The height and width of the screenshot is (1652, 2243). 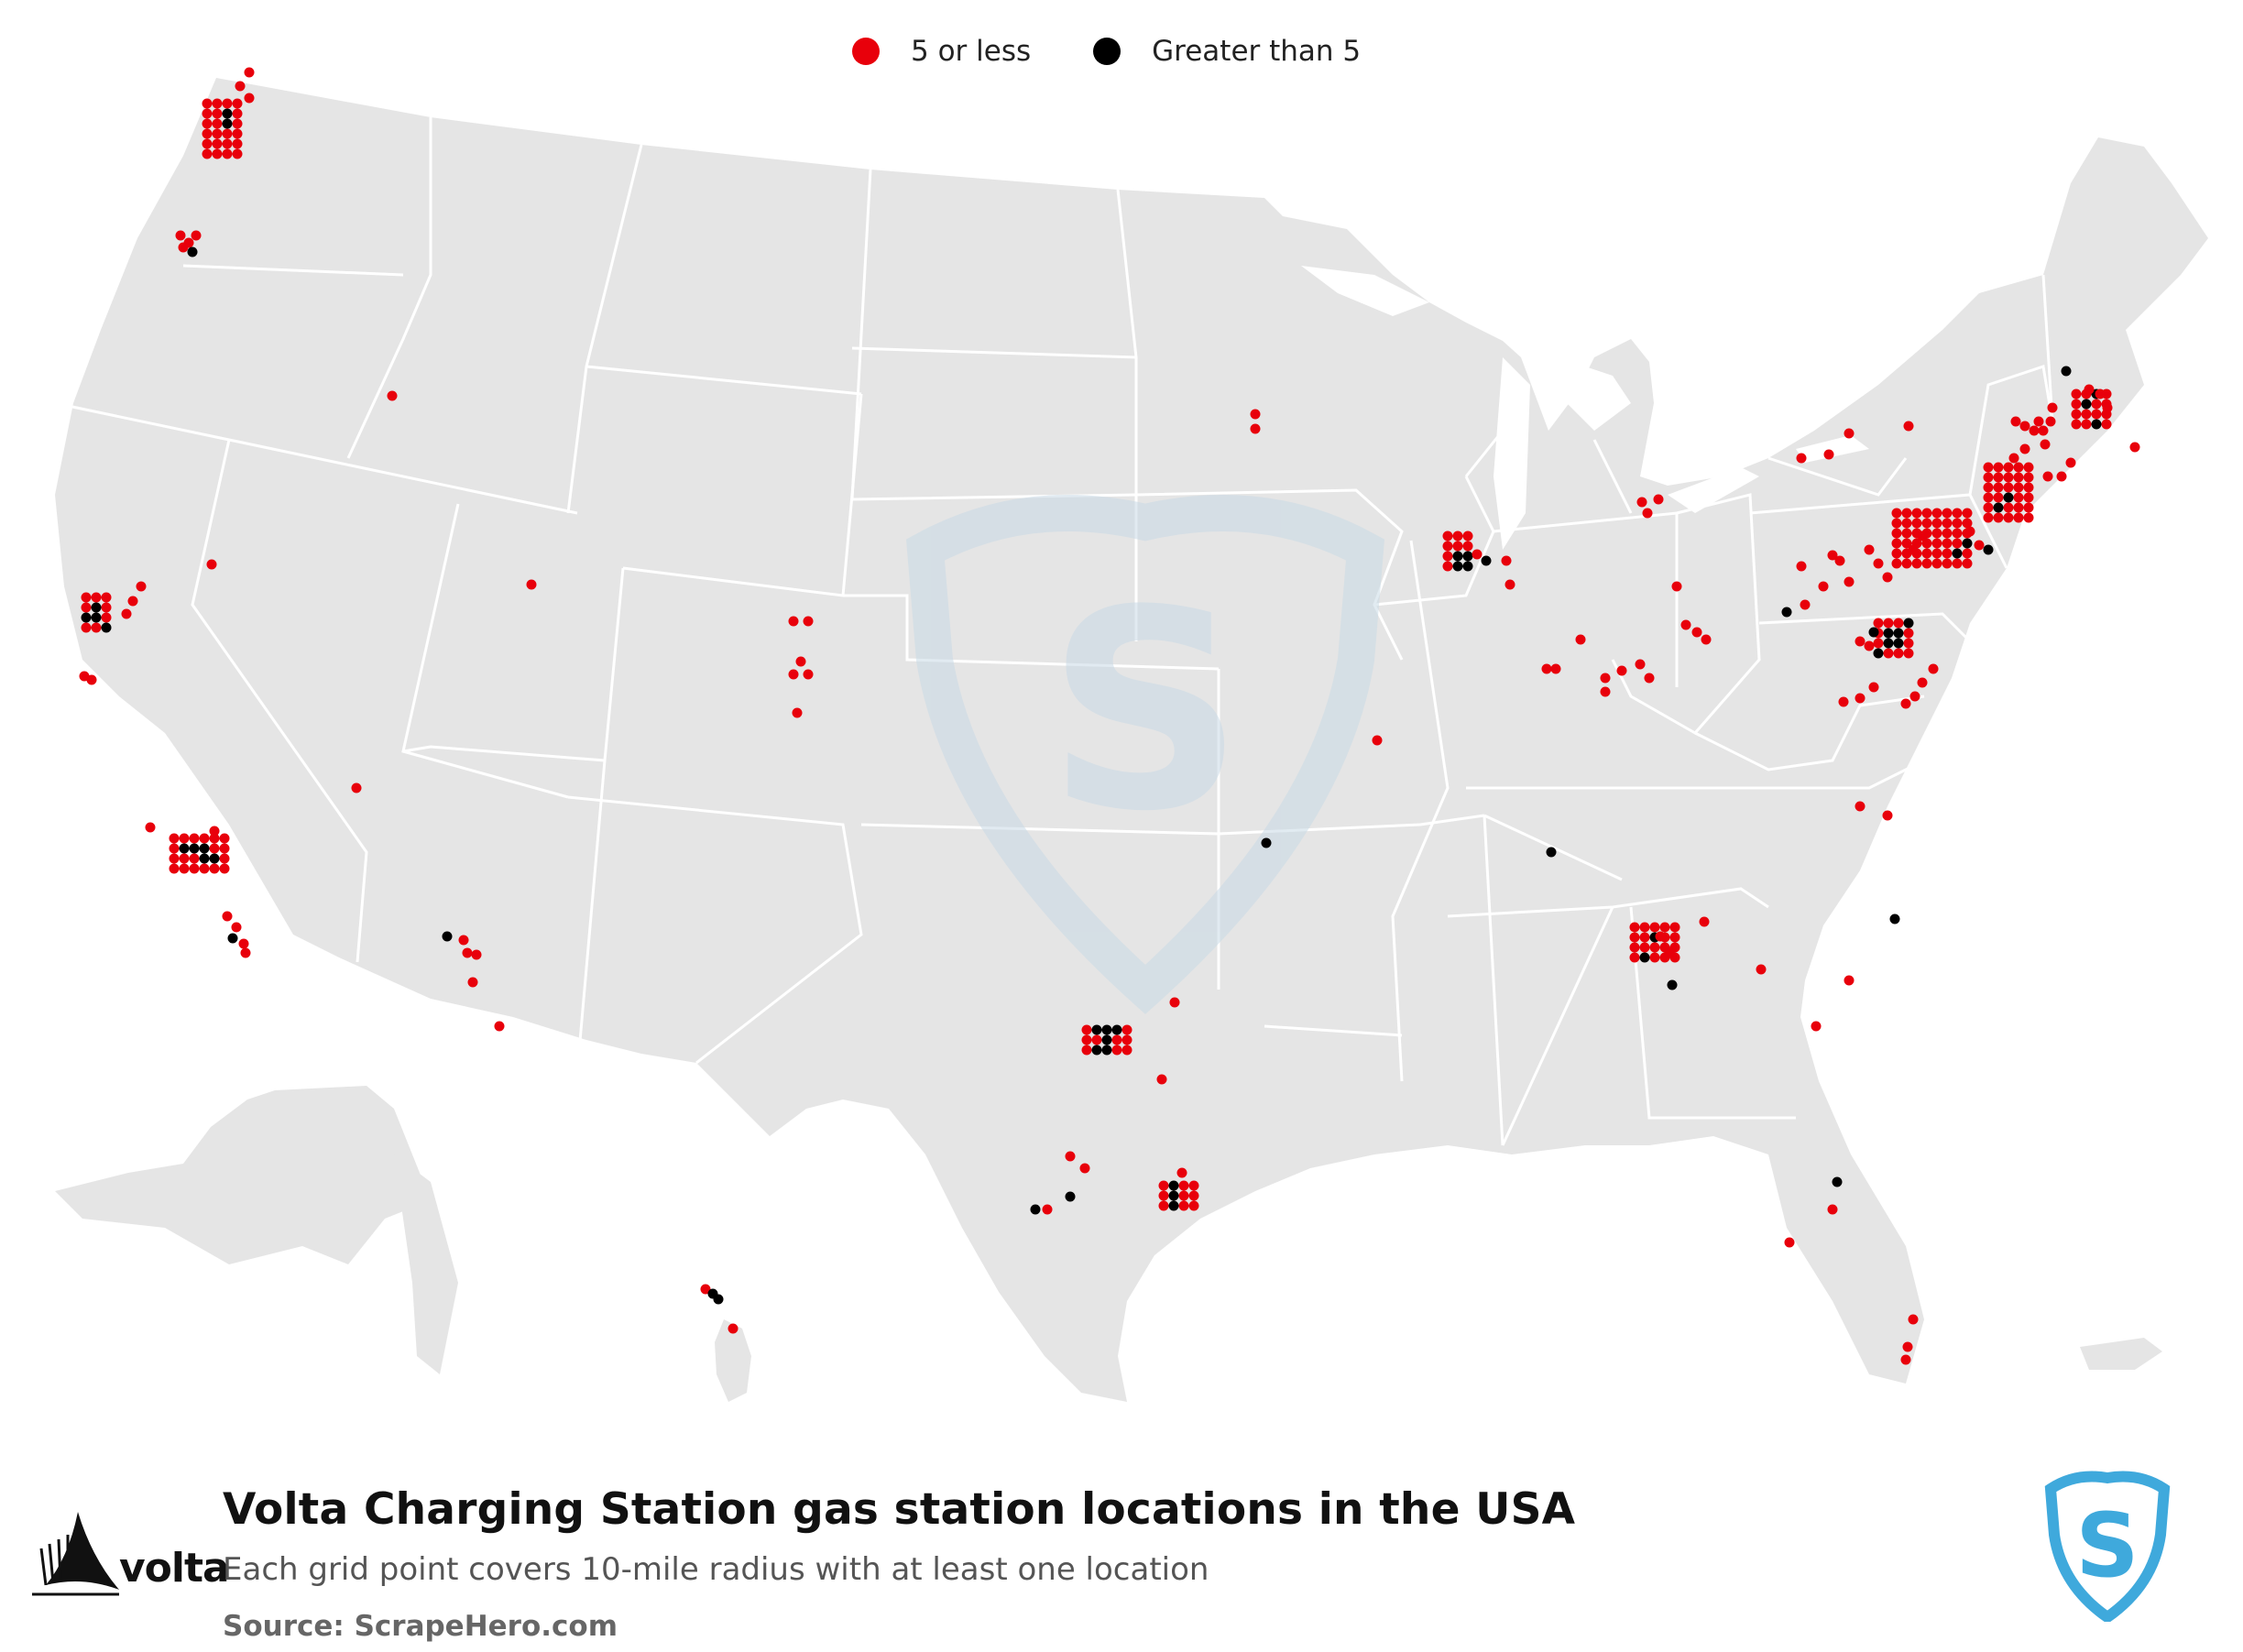 I want to click on svg-text: S, so click(x=2107, y=1545).